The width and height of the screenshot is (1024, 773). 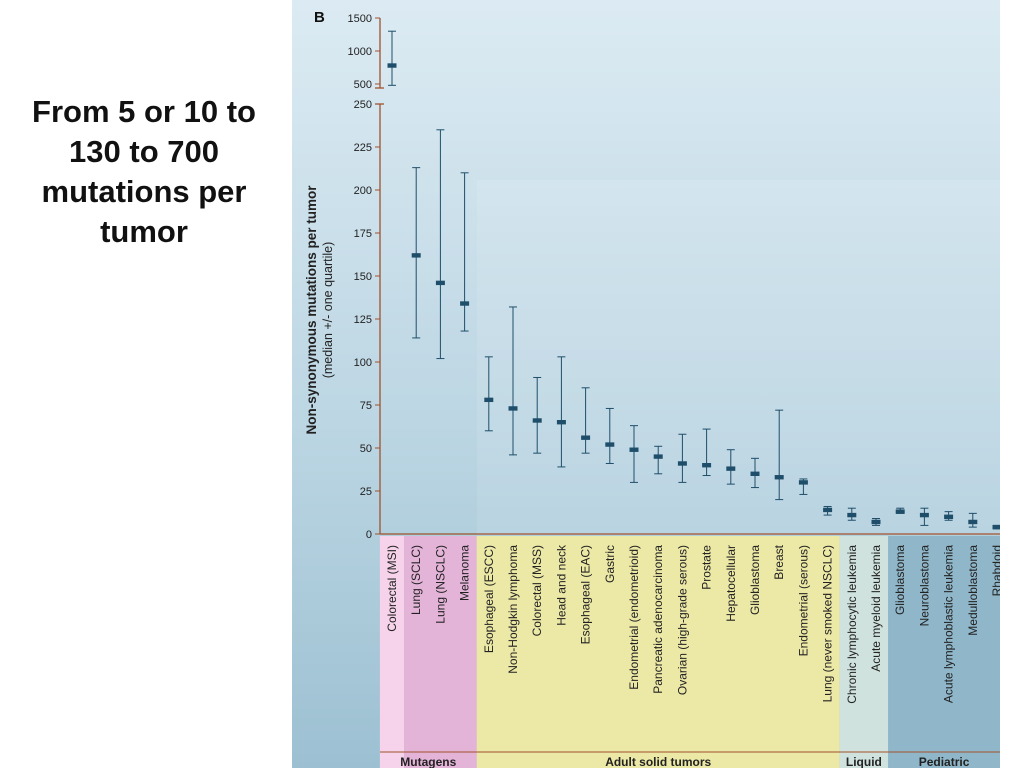 I want to click on category-label: Endometrial (endometrioid), so click(x=634, y=617).